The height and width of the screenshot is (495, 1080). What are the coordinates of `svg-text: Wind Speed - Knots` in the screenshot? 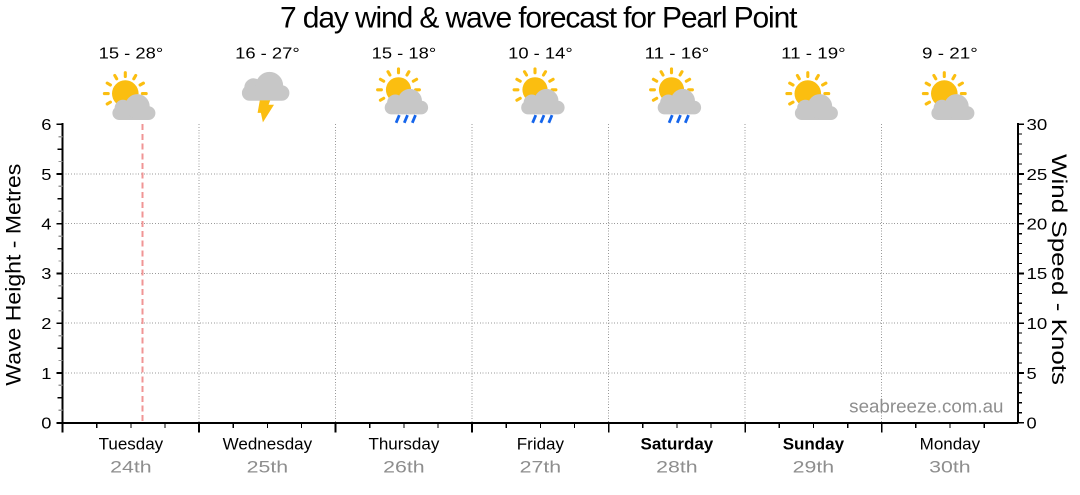 It's located at (1059, 269).